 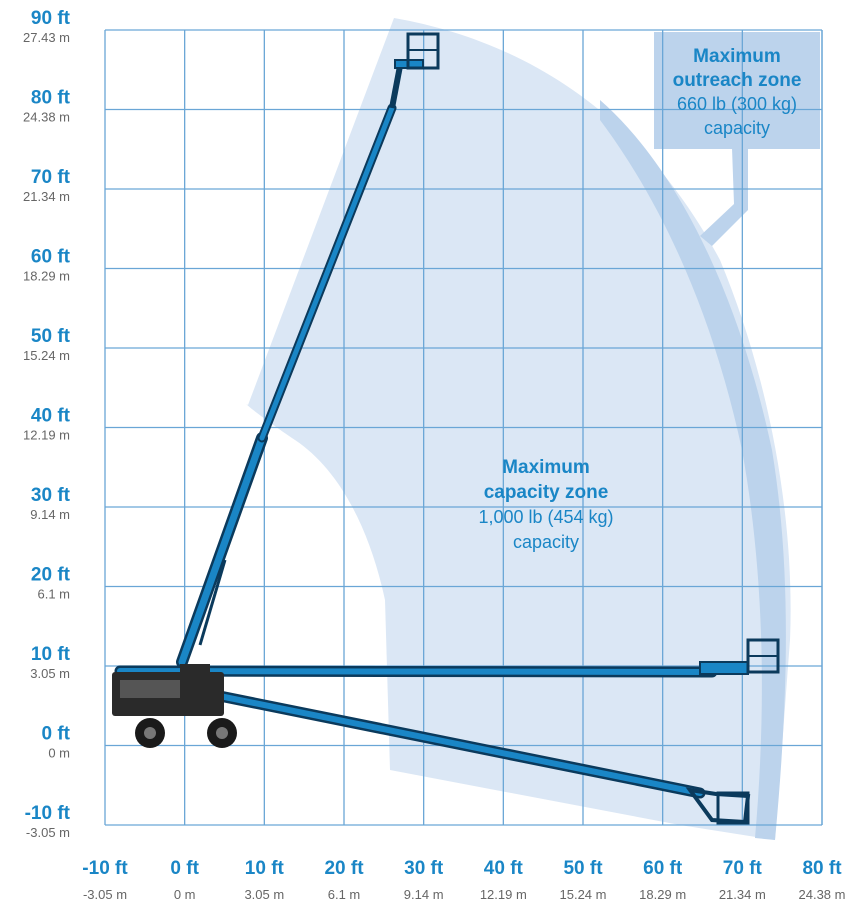 I want to click on boom-max-outreach, so click(x=447, y=658).